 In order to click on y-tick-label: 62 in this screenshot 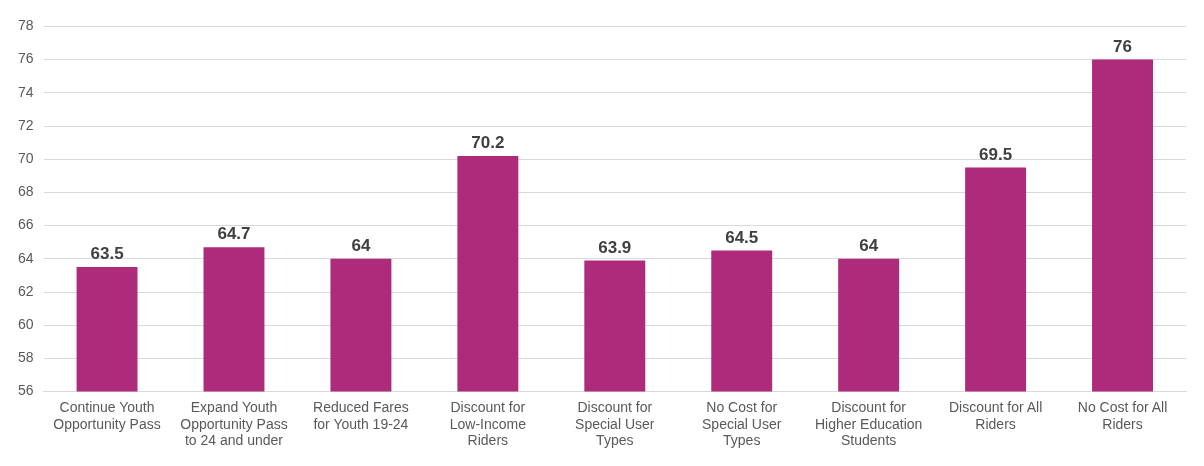, I will do `click(25, 290)`.